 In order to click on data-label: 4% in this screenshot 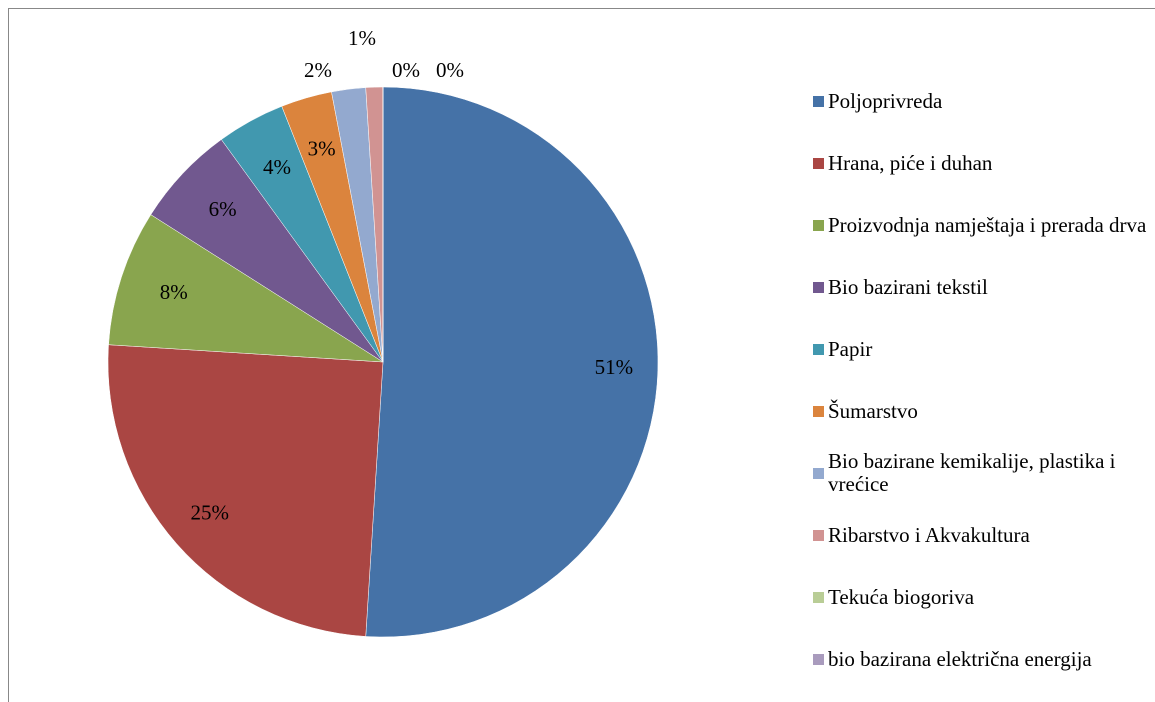, I will do `click(277, 167)`.